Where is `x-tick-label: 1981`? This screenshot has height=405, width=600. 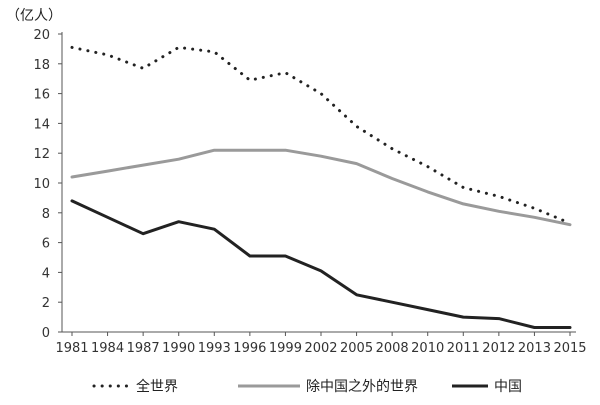
x-tick-label: 1981 is located at coordinates (71, 348).